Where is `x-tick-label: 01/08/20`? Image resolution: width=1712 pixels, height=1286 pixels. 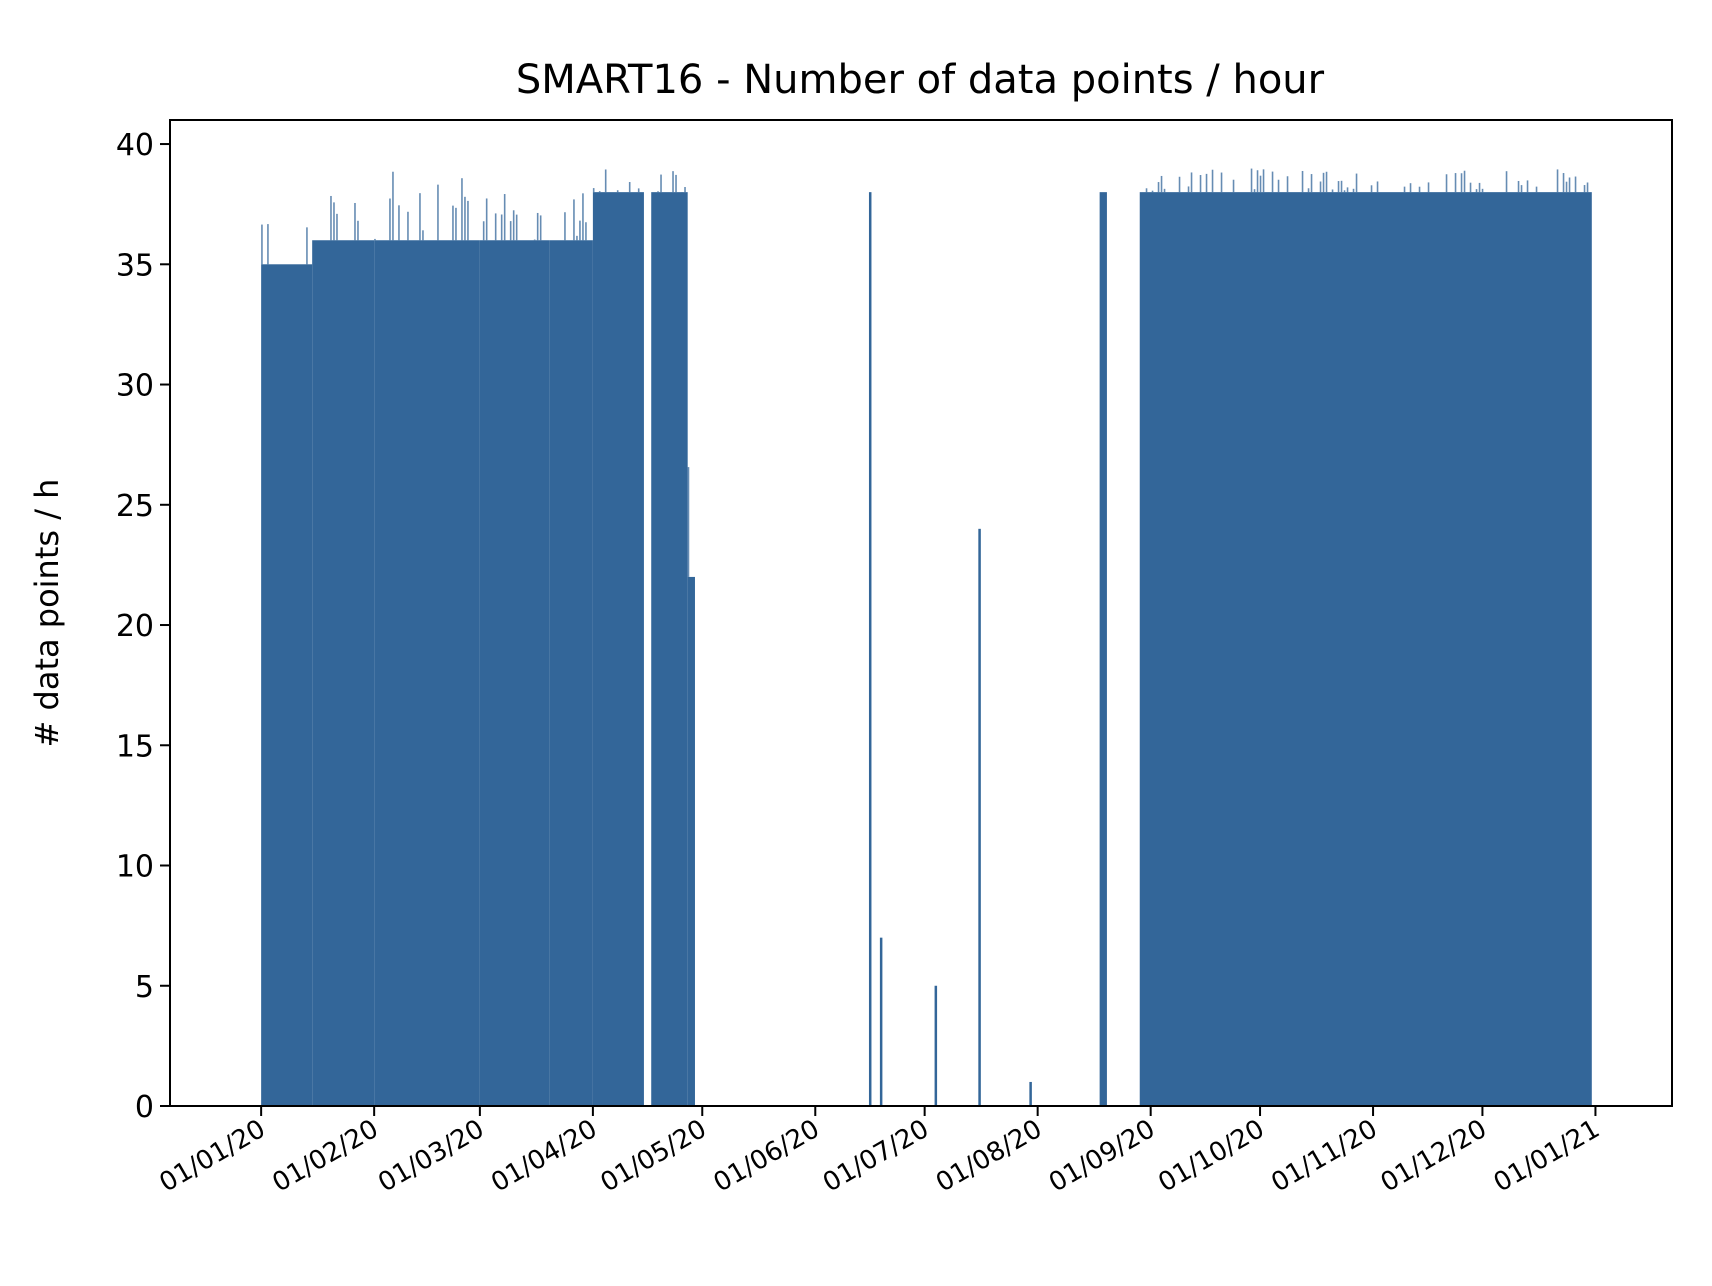 x-tick-label: 01/08/20 is located at coordinates (989, 1156).